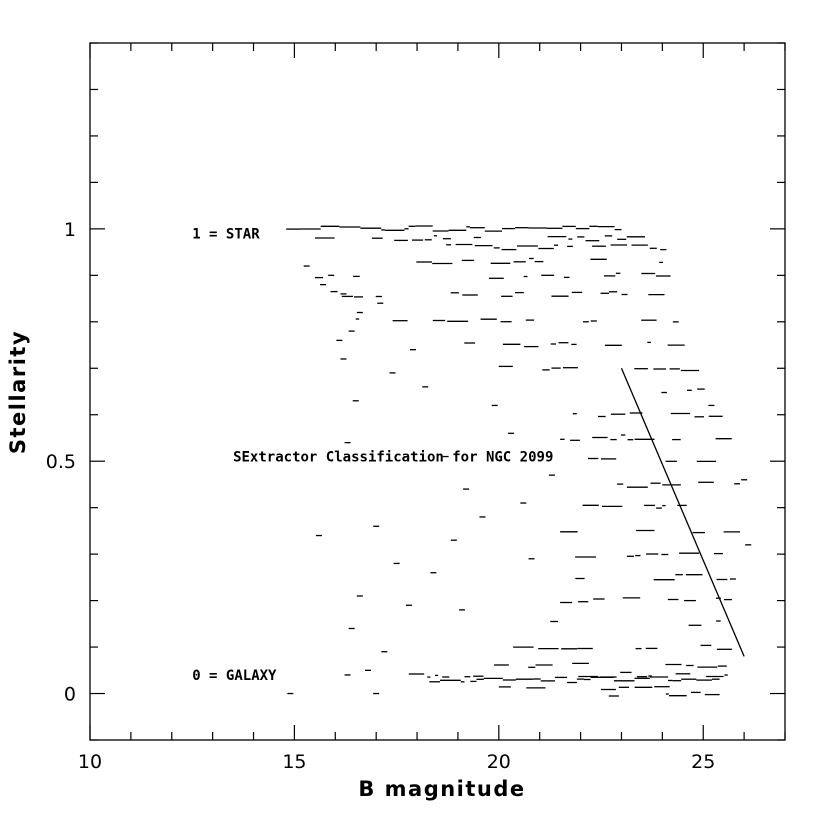 This screenshot has width=830, height=830. Describe the element at coordinates (393, 458) in the screenshot. I see `annotation-label: SExtractor Classification for NGC 2099` at that location.